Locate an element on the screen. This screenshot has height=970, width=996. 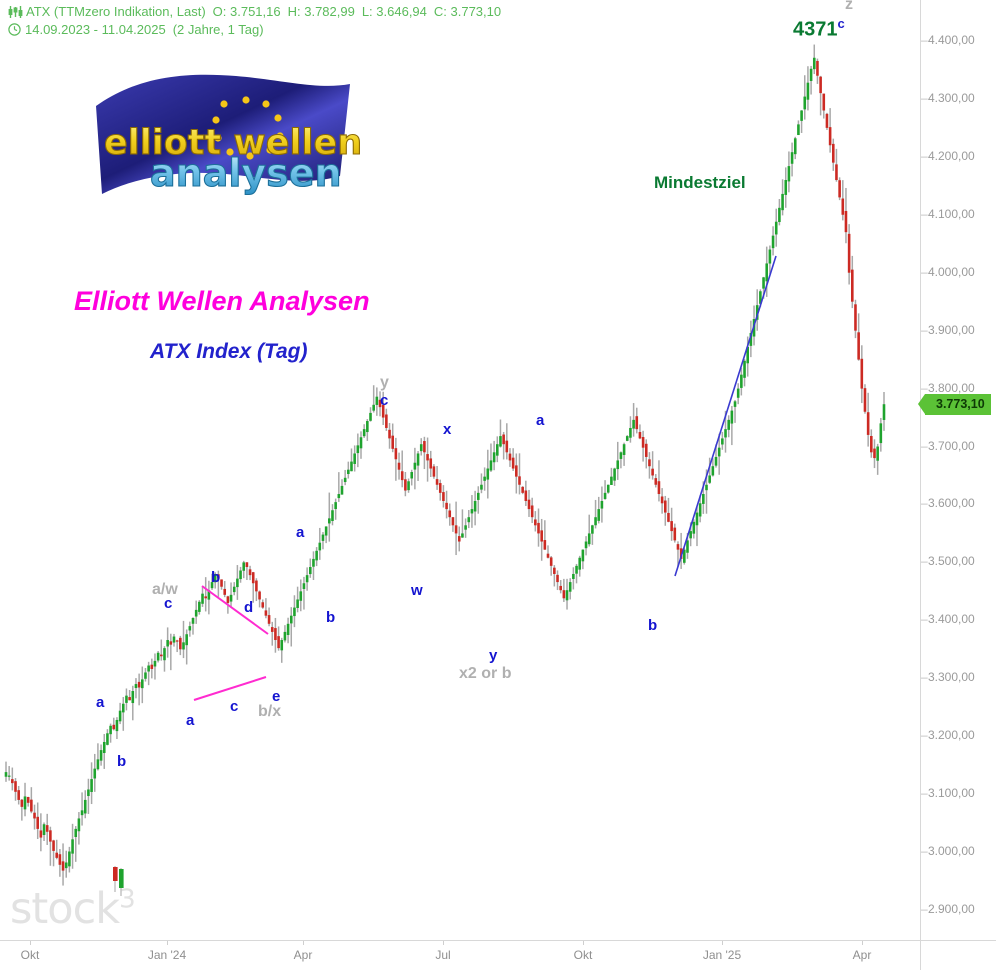
wave-label-a: a is located at coordinates (100, 702).